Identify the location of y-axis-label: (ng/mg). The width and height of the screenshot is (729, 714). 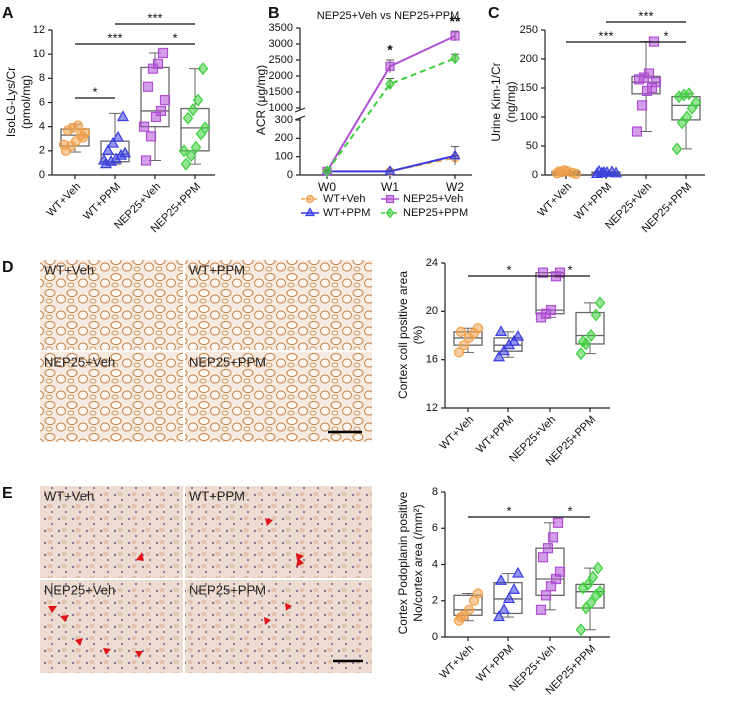
(511, 101).